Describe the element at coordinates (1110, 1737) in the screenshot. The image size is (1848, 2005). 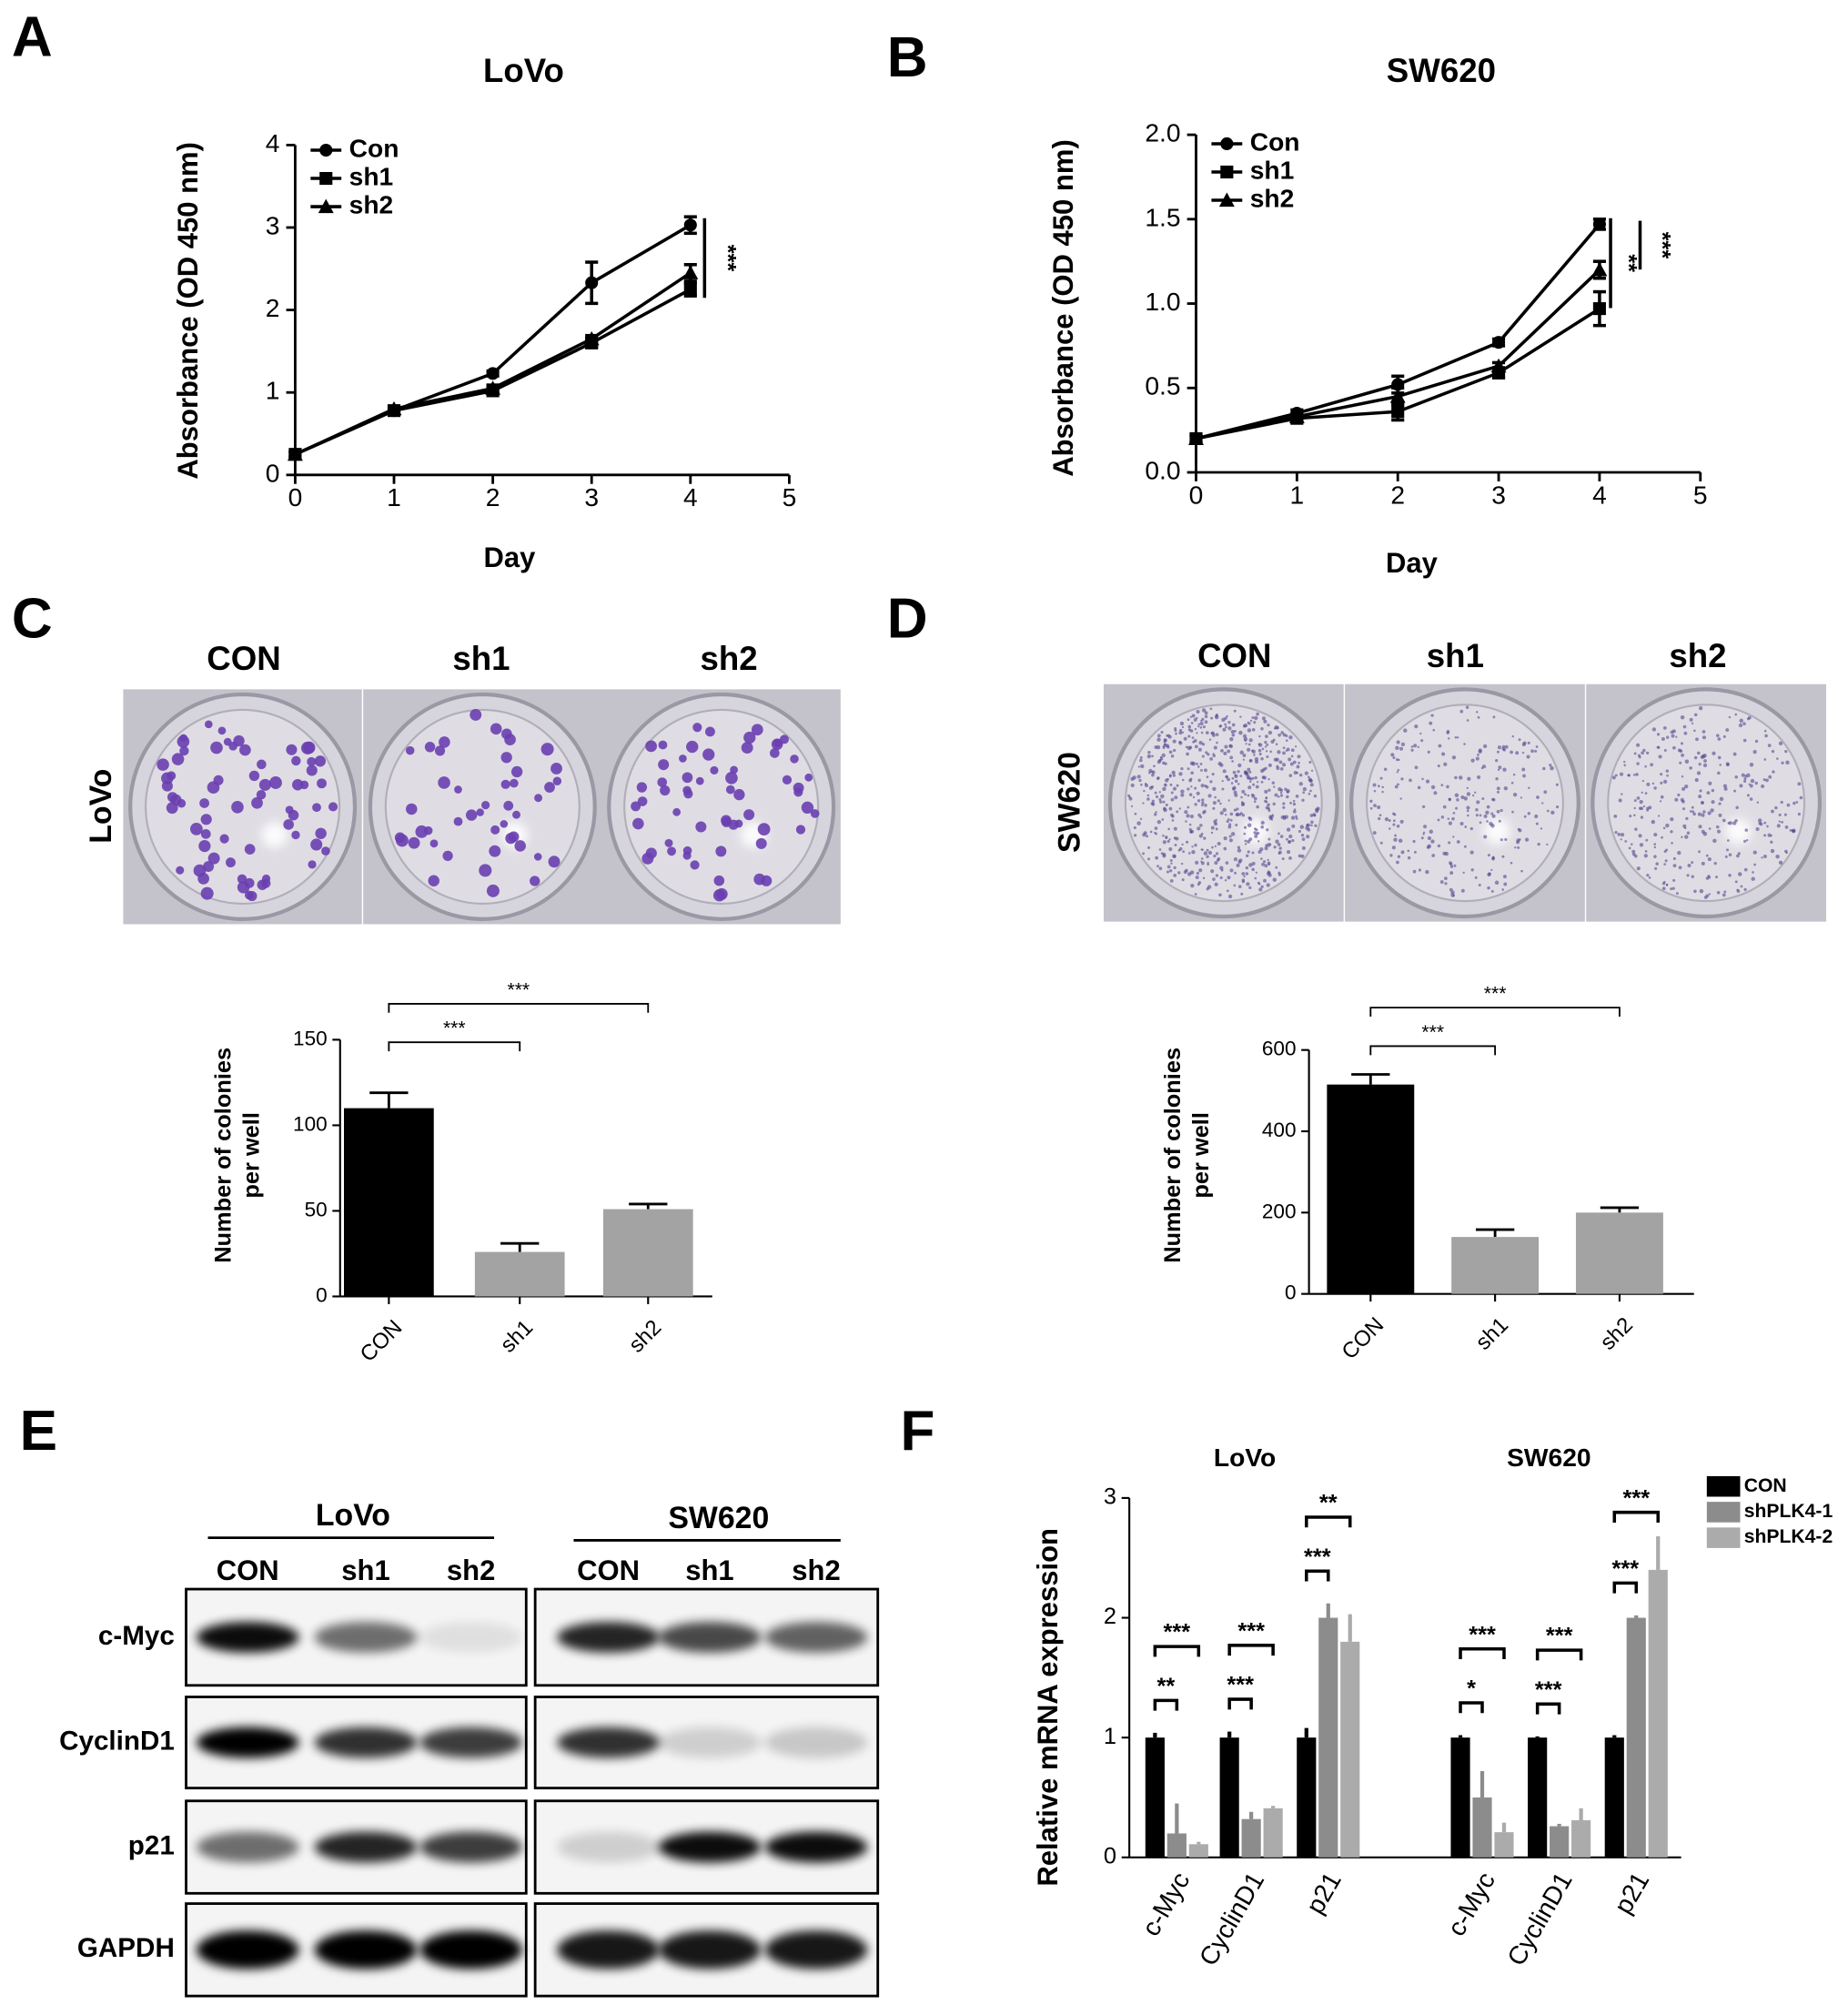
I see `y-tick-label: 1` at that location.